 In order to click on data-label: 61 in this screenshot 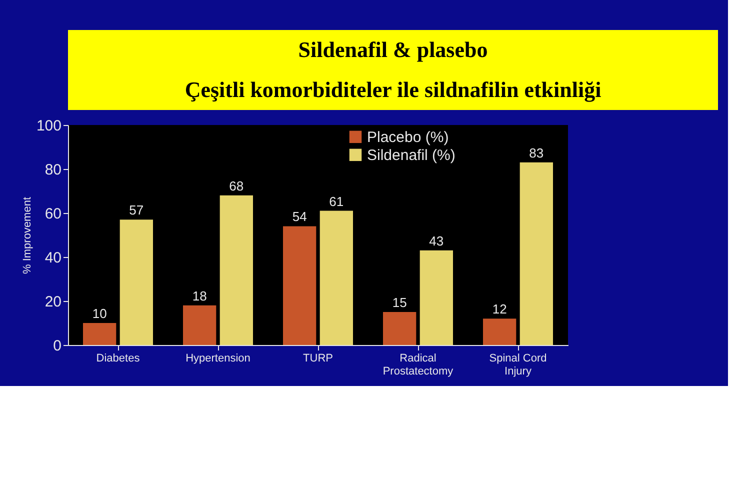, I will do `click(336, 201)`.